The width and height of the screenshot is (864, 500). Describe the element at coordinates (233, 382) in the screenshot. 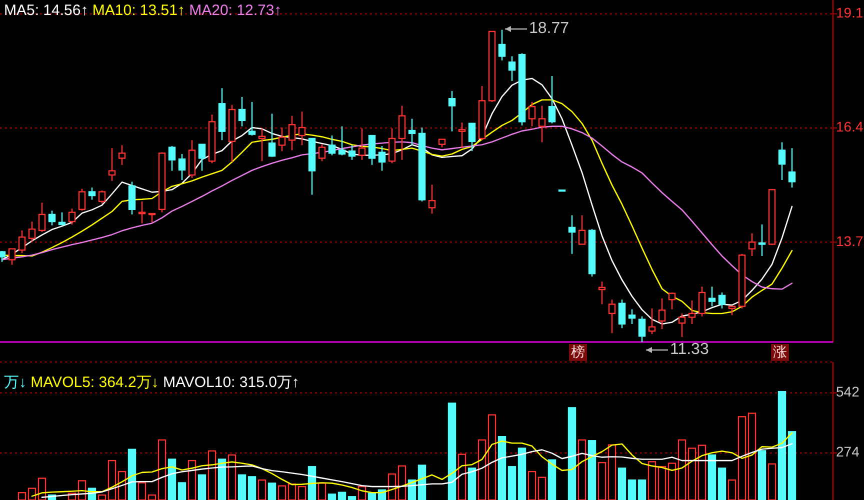

I see `text: MAVOL10: 315.0万↑` at that location.